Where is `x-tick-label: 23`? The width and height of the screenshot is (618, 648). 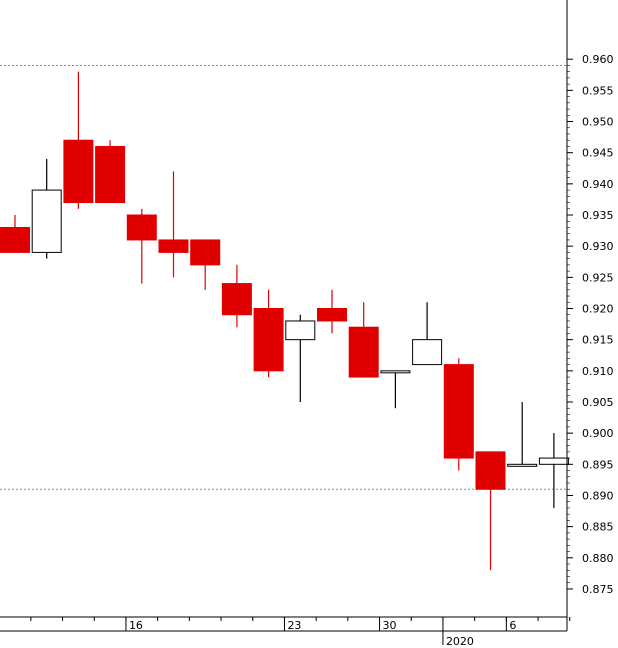
x-tick-label: 23 is located at coordinates (294, 625).